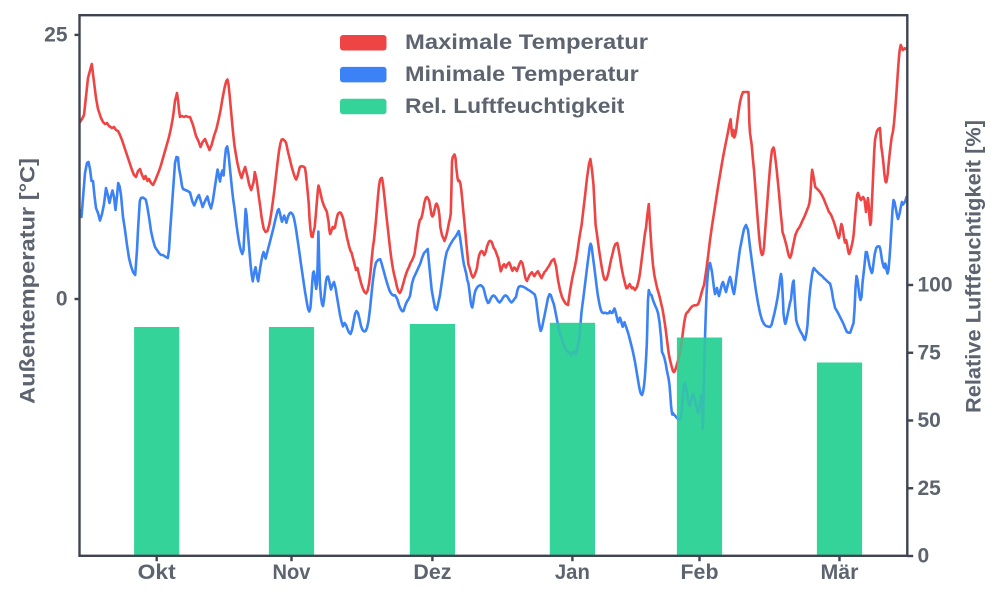 The image size is (1000, 600). What do you see at coordinates (930, 352) in the screenshot?
I see `svg-text: 75` at bounding box center [930, 352].